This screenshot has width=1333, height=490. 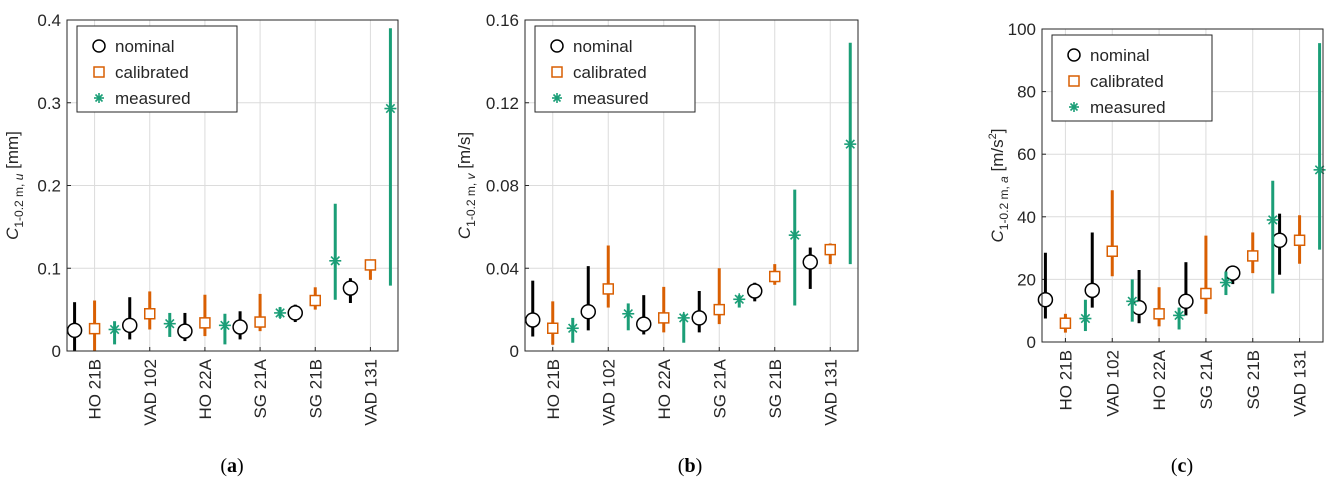 I want to click on y-tick-label: 0.16, so click(x=502, y=20).